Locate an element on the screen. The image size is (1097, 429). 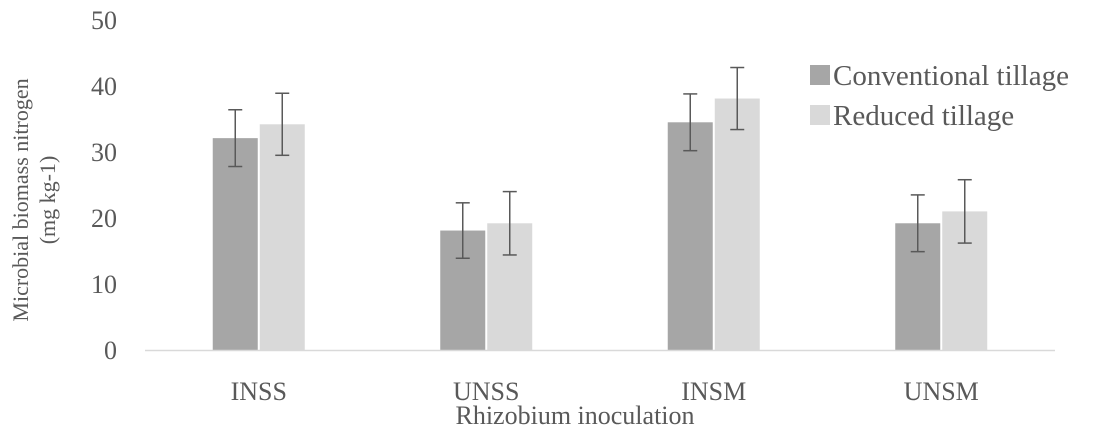
x-tick-label: INSS is located at coordinates (259, 391).